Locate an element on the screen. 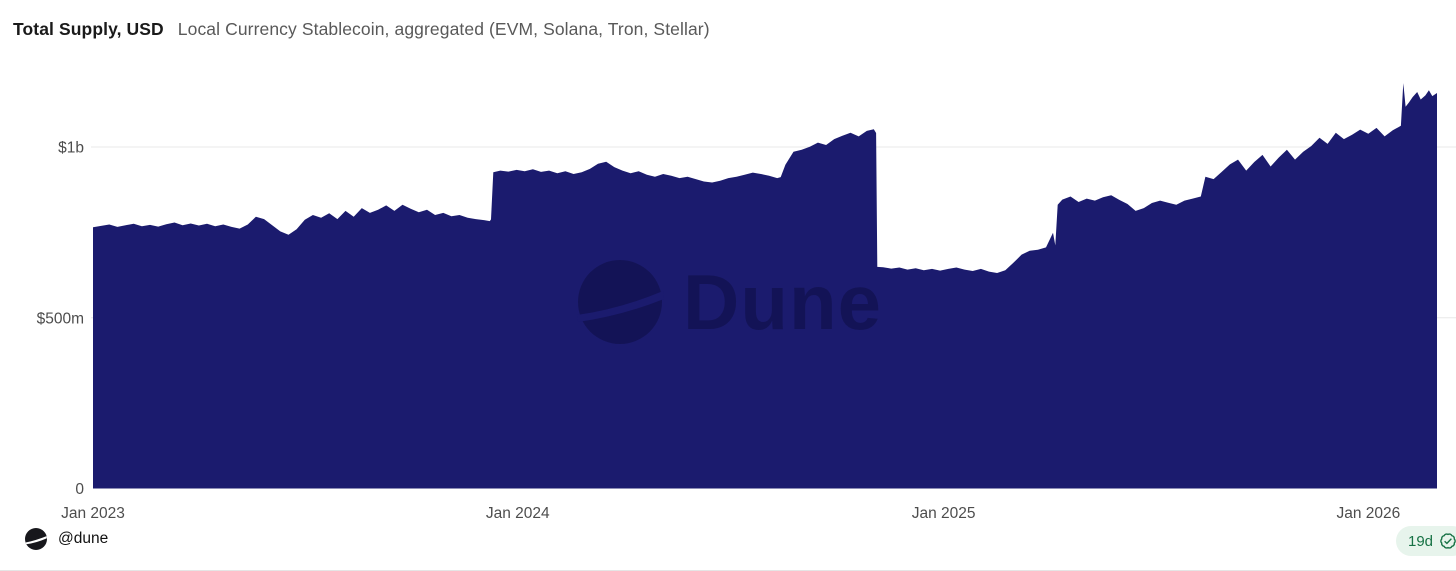  y-tick-label: $500m is located at coordinates (60, 318).